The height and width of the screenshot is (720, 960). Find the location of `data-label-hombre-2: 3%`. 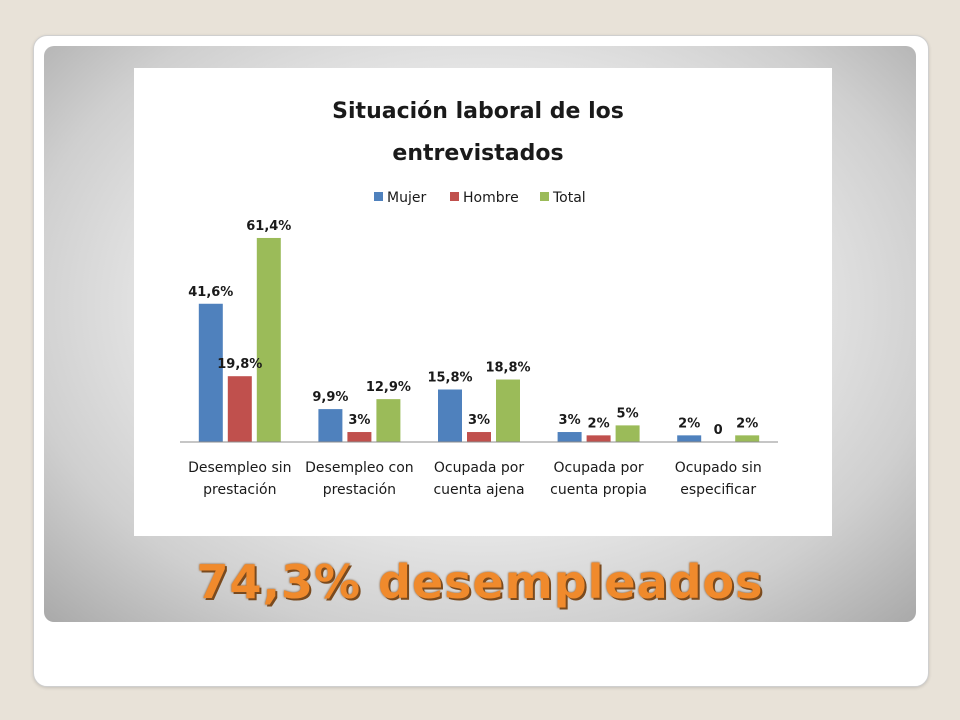

data-label-hombre-2: 3% is located at coordinates (479, 420).